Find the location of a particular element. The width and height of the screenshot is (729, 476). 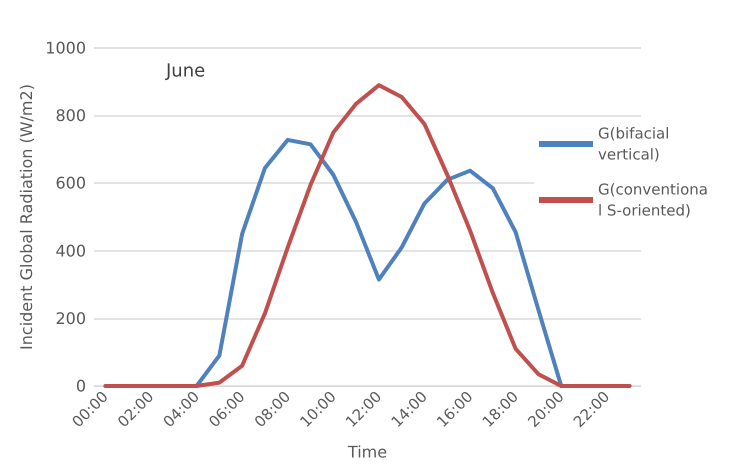

y-tick-label: 600 is located at coordinates (70, 183).